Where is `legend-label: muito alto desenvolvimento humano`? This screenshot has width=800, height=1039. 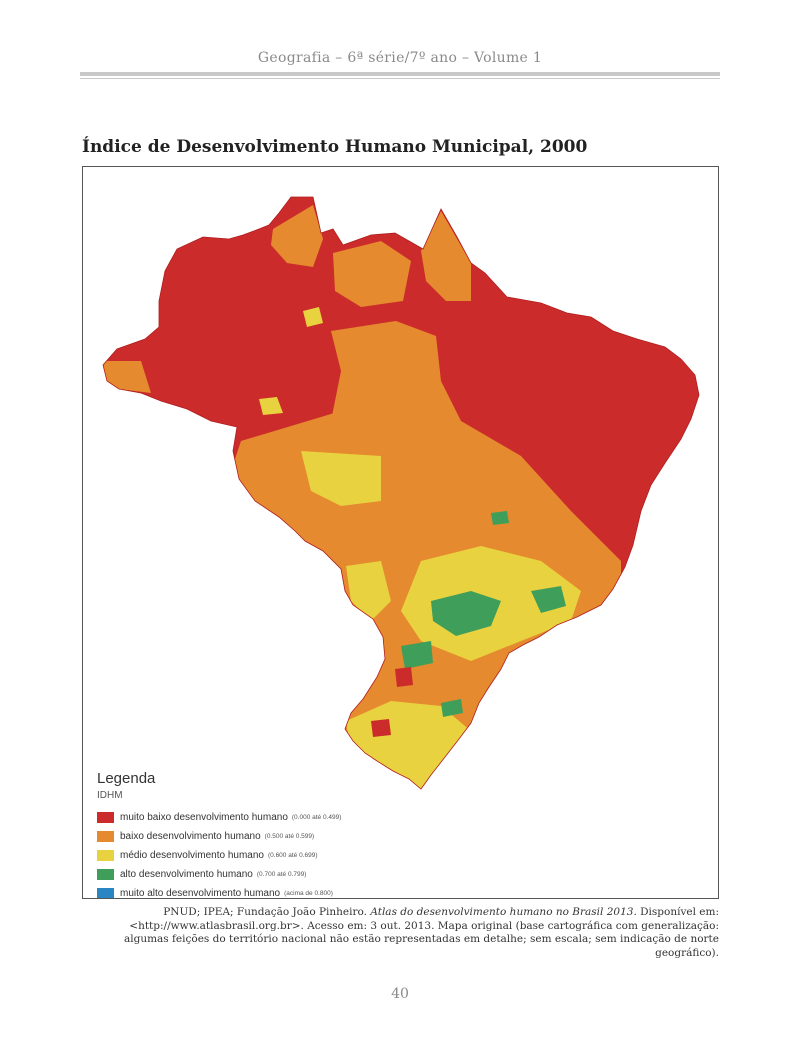 legend-label: muito alto desenvolvimento humano is located at coordinates (200, 893).